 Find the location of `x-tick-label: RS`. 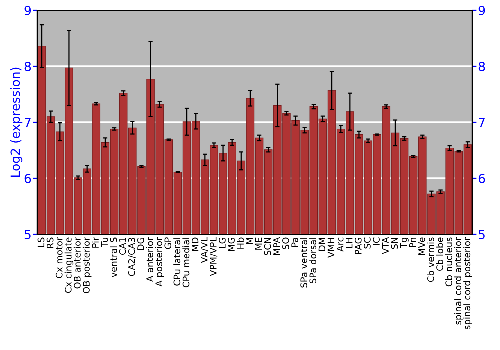

x-tick-label: RS is located at coordinates (50, 243).